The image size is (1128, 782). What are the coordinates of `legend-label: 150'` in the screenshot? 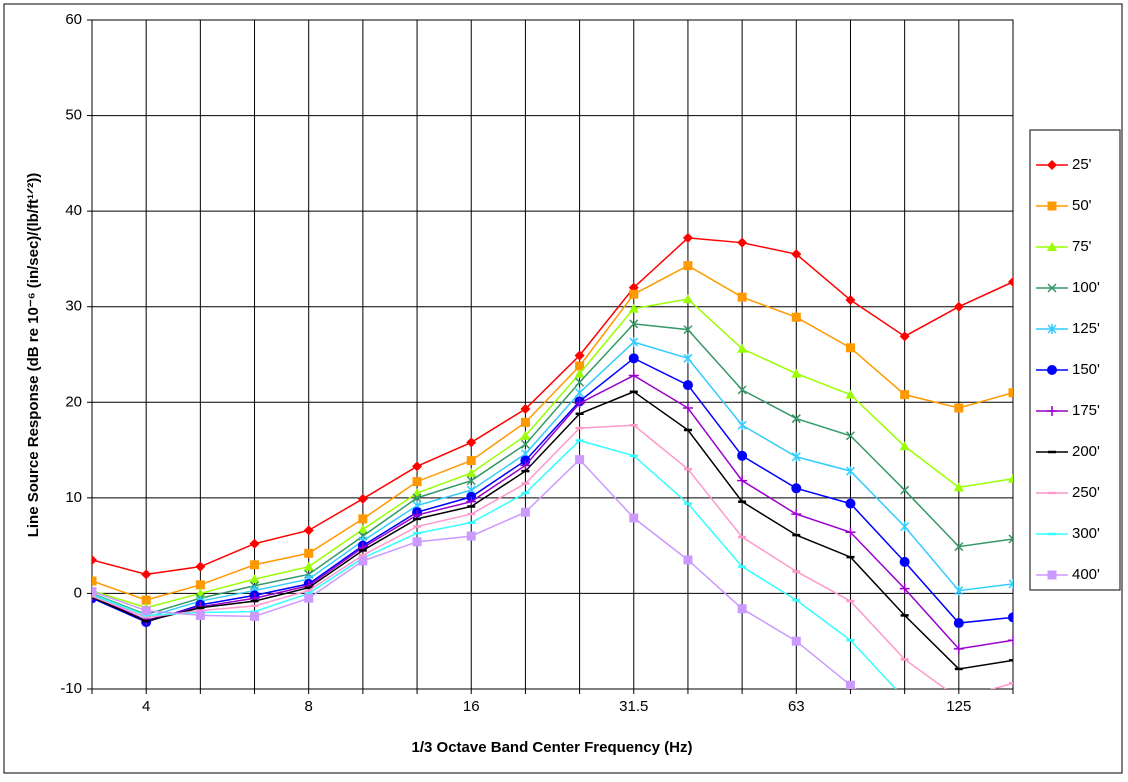 It's located at (1086, 369).